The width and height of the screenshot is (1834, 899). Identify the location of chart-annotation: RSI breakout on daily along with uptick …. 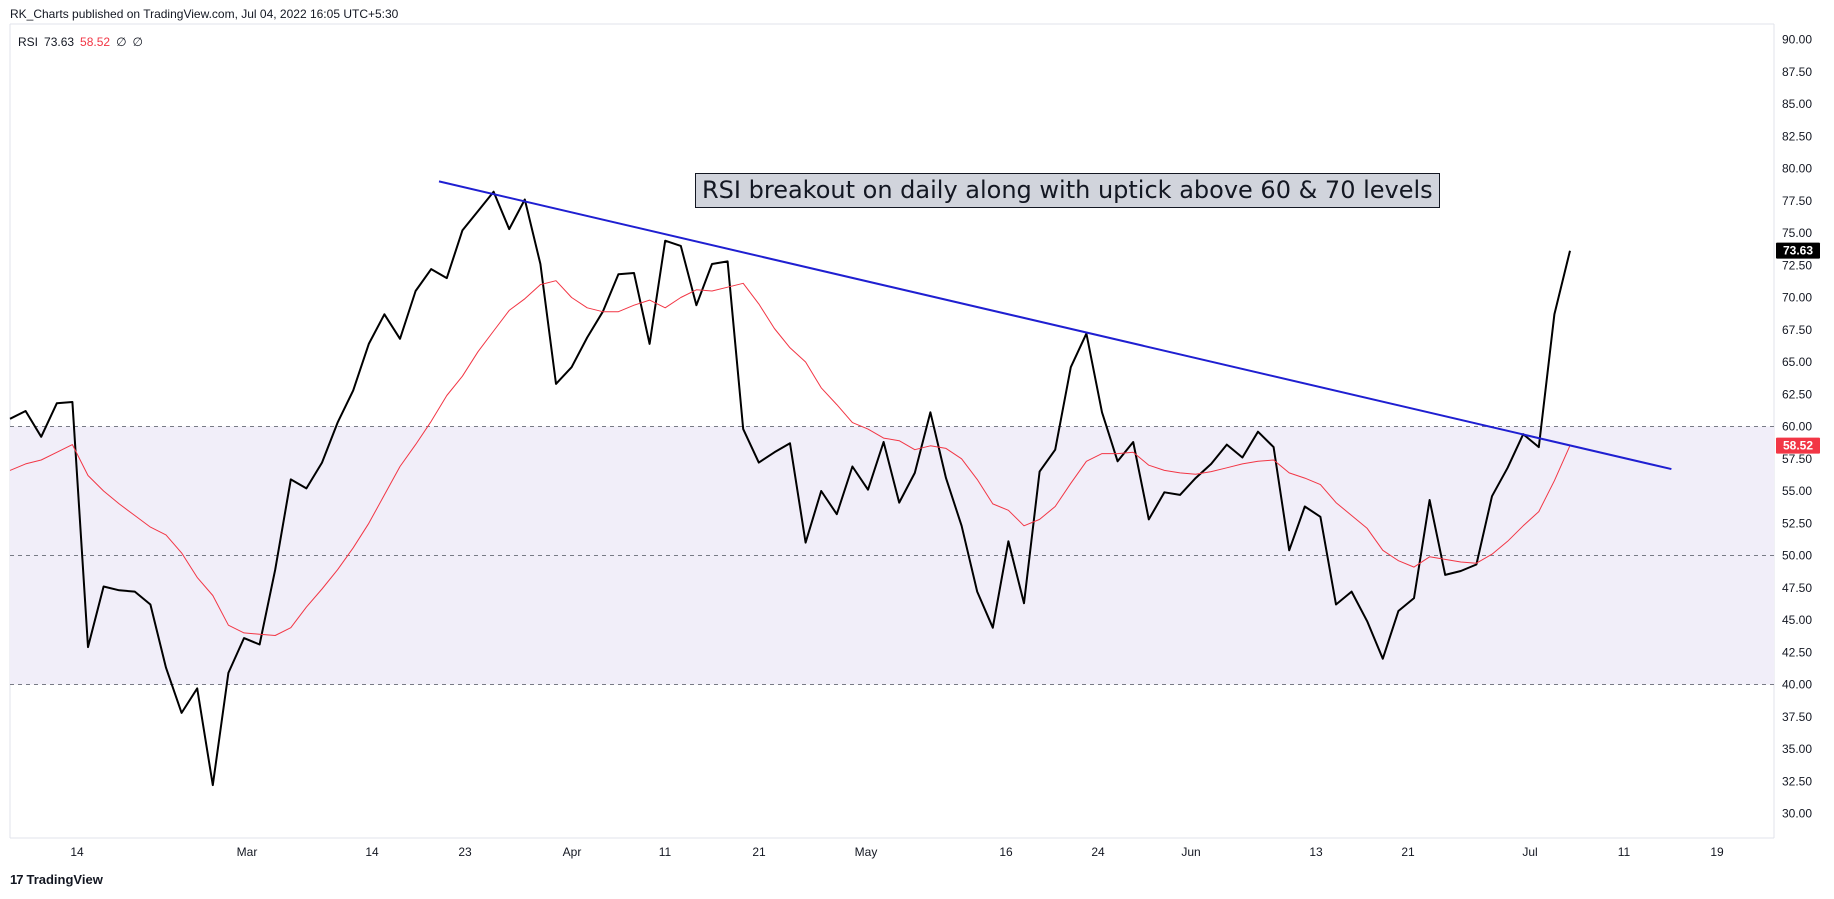
(1067, 190).